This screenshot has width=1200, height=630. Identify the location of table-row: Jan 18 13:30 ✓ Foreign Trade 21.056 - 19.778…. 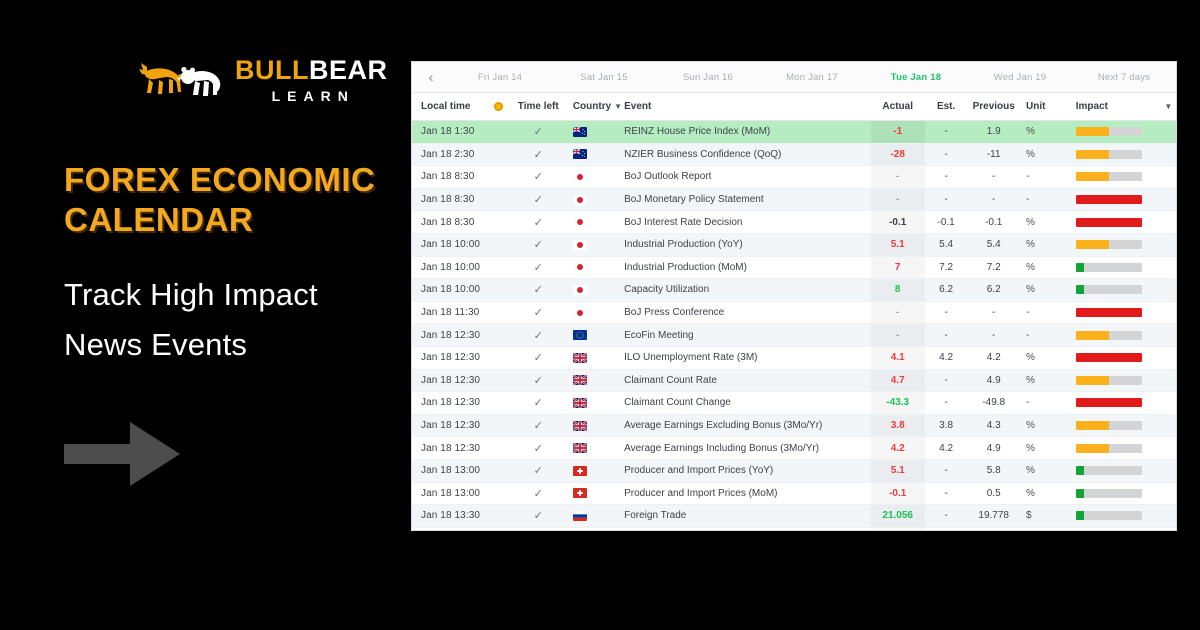
(794, 516).